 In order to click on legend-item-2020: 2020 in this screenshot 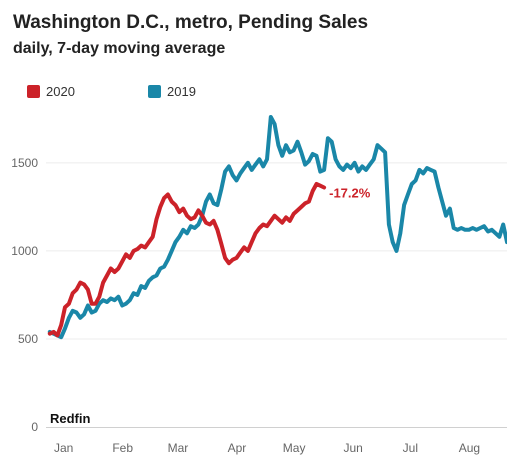, I will do `click(51, 91)`.